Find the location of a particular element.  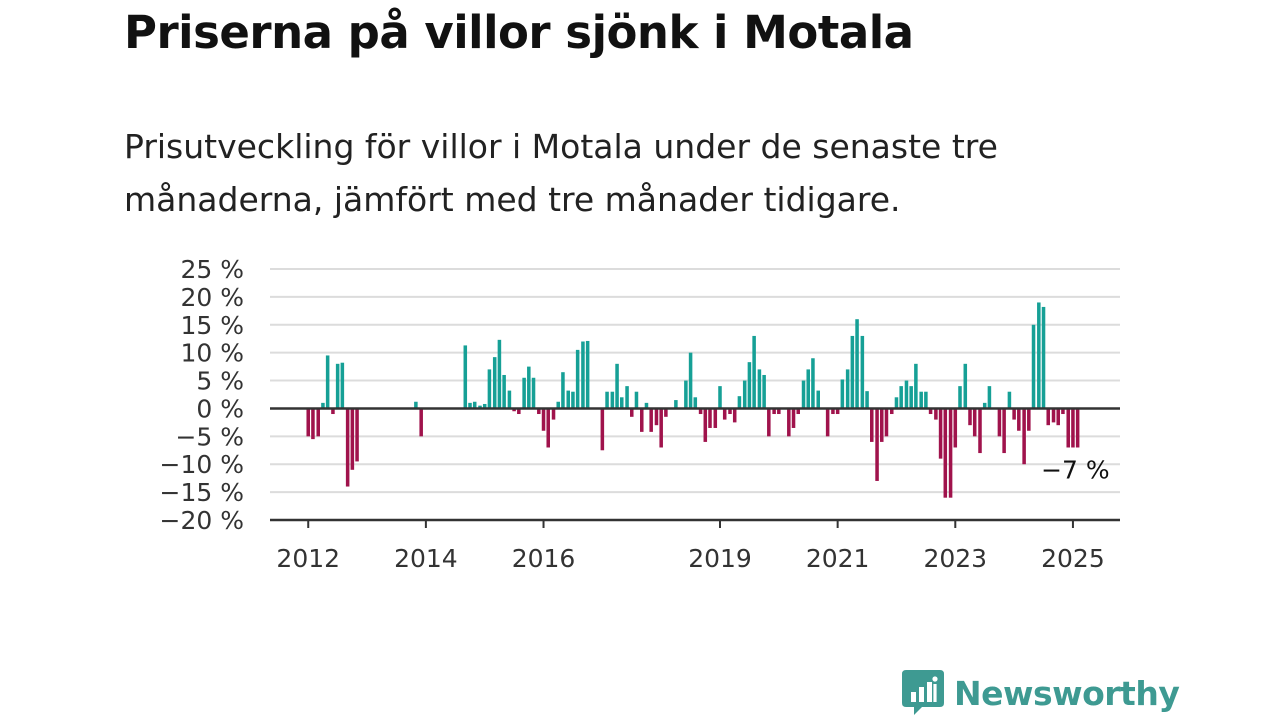

x-tick-label: 2019 is located at coordinates (720, 558).